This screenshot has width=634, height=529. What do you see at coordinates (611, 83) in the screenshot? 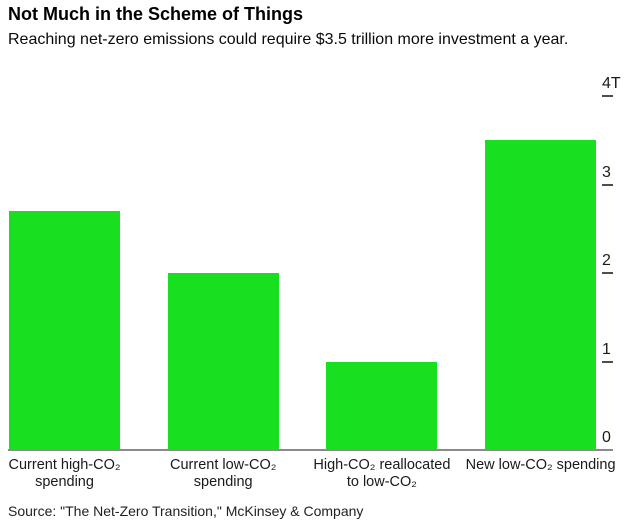
I see `y-tick-label-4: 4T` at bounding box center [611, 83].